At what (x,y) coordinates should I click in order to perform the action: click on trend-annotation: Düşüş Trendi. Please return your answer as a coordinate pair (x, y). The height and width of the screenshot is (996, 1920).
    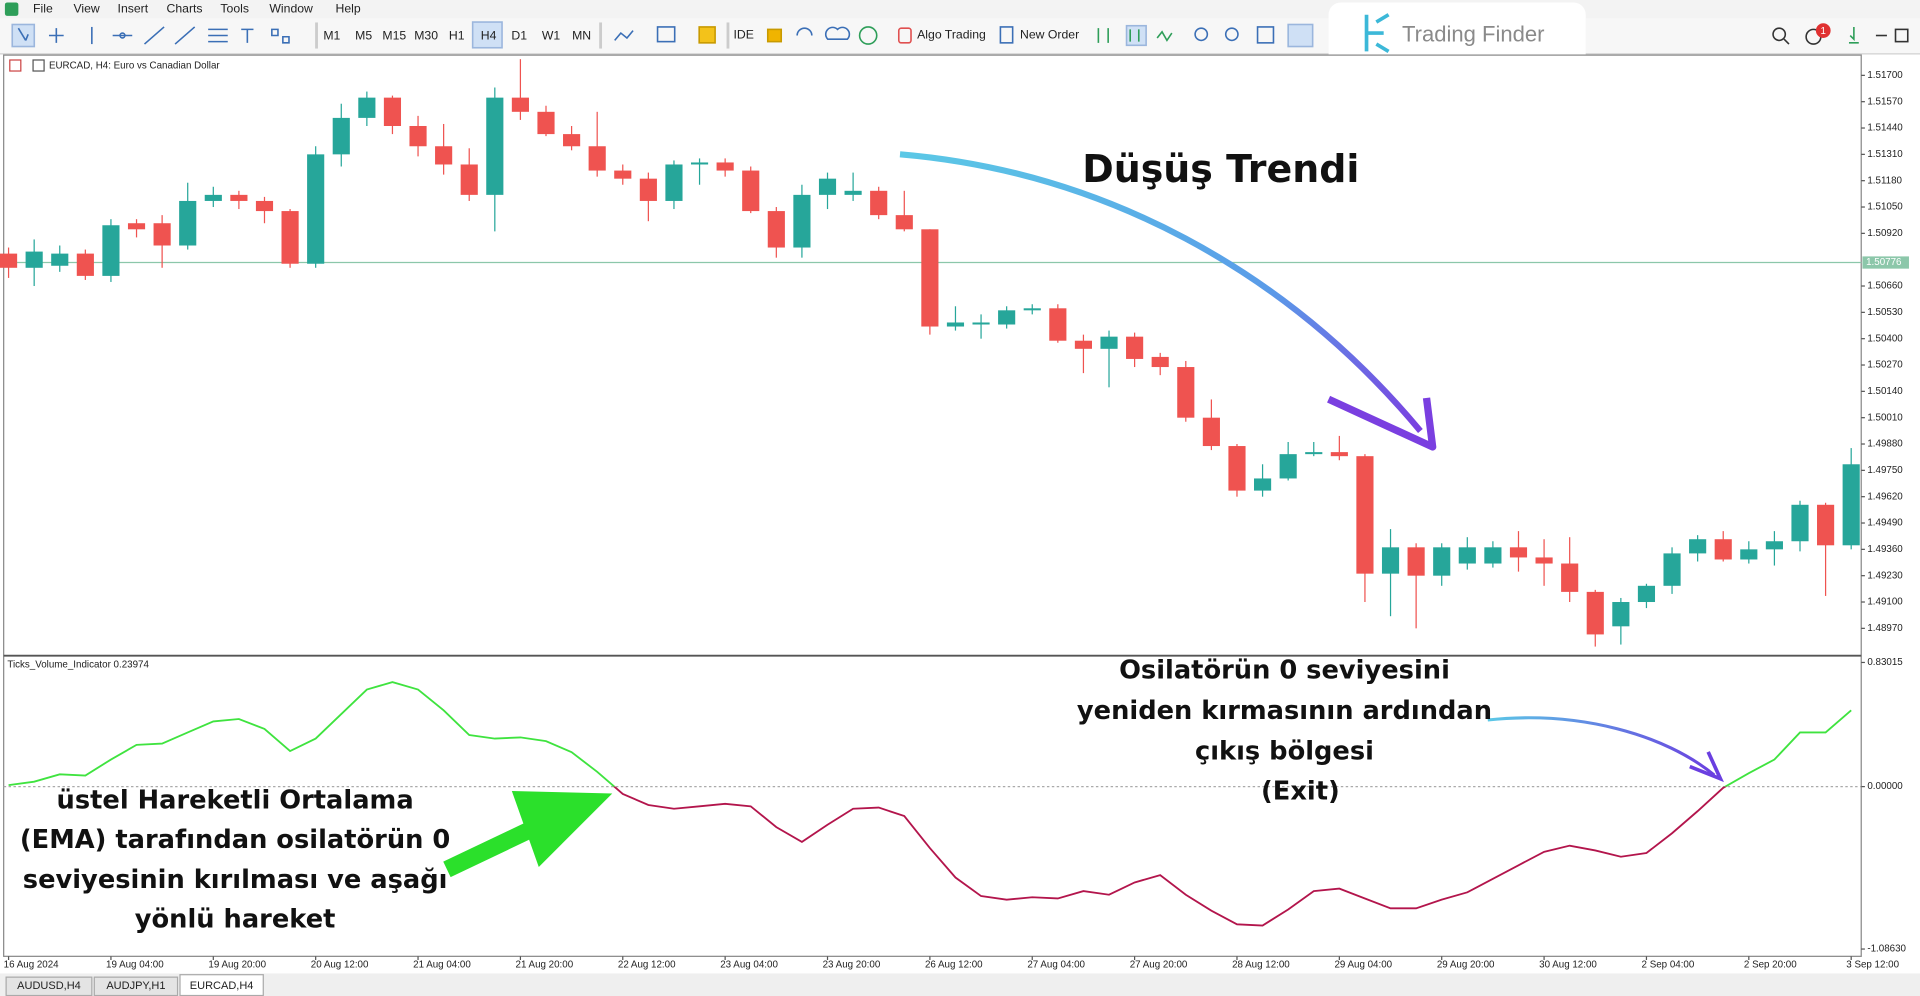
    Looking at the image, I should click on (1220, 169).